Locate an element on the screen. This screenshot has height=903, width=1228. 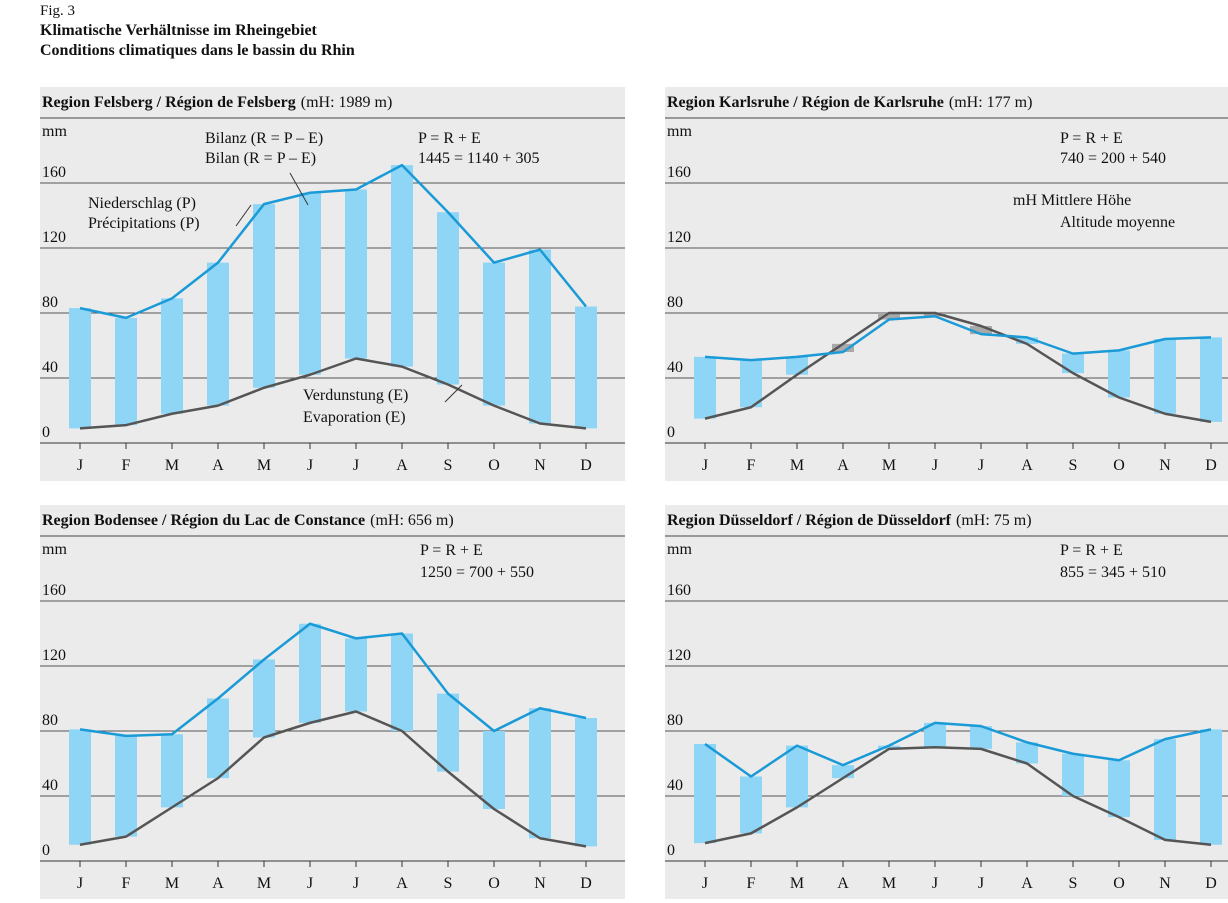
annotation: mH Mittlere Höhe is located at coordinates (1072, 200).